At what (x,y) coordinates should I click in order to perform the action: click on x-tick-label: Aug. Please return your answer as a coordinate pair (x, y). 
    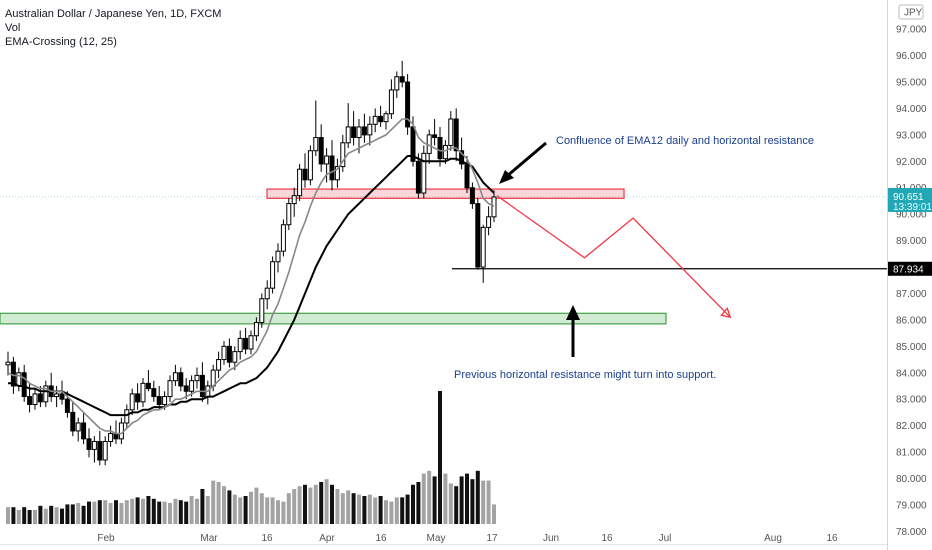
    Looking at the image, I should click on (773, 538).